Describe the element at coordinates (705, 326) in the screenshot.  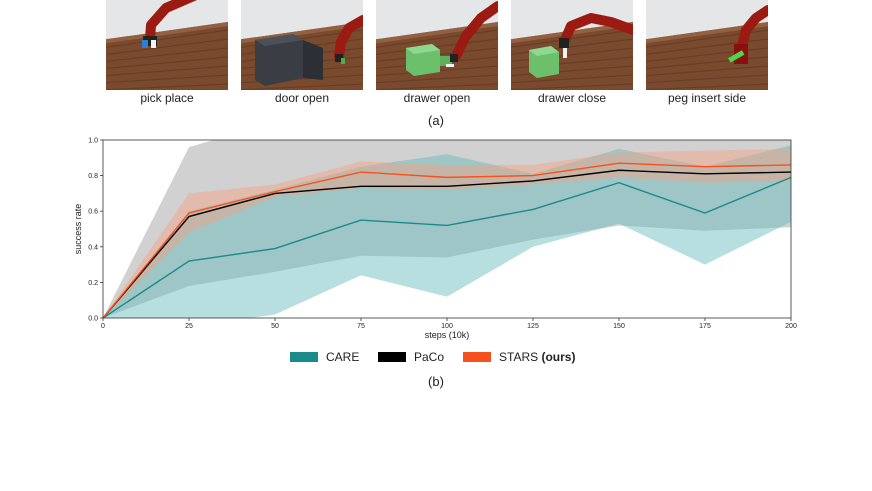
I see `x-tick-label: 175` at that location.